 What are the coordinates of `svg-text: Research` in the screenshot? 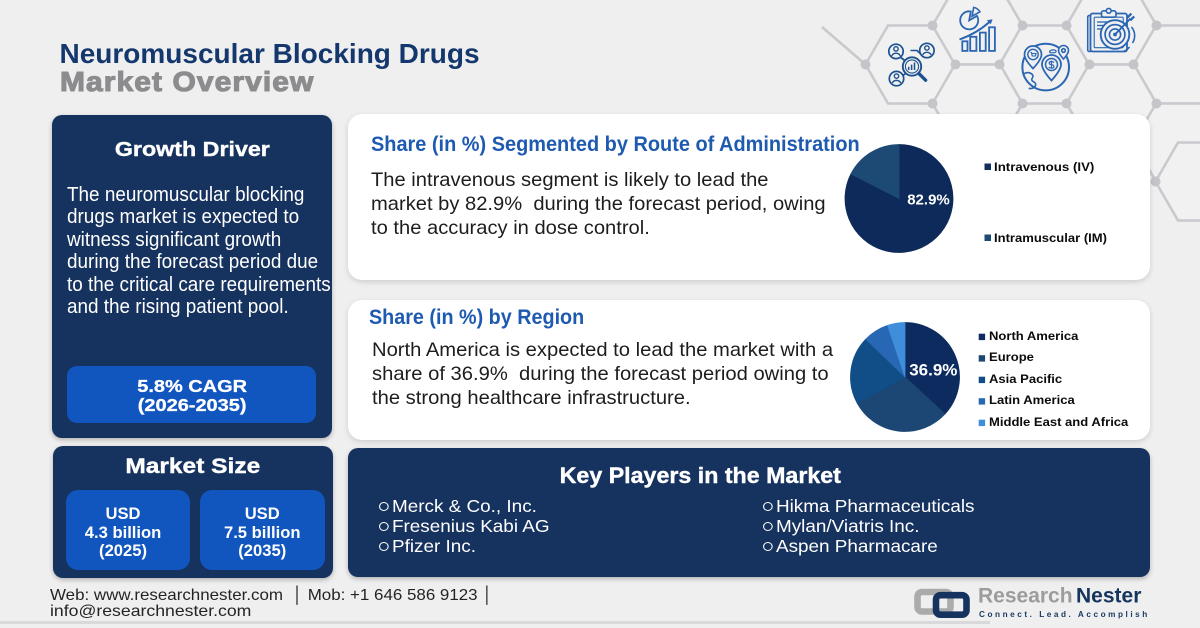 It's located at (1025, 596).